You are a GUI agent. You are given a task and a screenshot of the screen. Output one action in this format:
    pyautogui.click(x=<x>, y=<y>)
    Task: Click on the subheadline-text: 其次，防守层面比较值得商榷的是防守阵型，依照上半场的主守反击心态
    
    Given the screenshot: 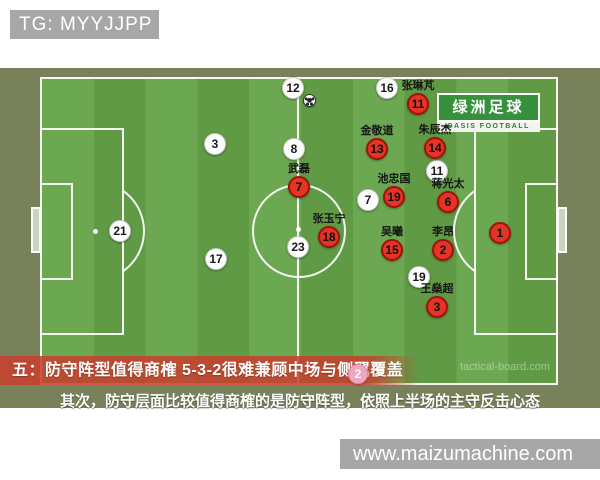 What is the action you would take?
    pyautogui.click(x=299, y=401)
    